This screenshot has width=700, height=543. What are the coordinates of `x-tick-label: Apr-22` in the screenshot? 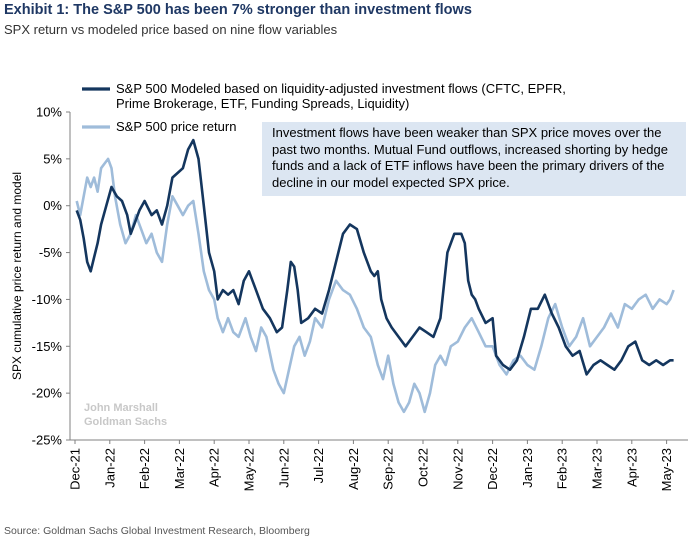 It's located at (214, 467).